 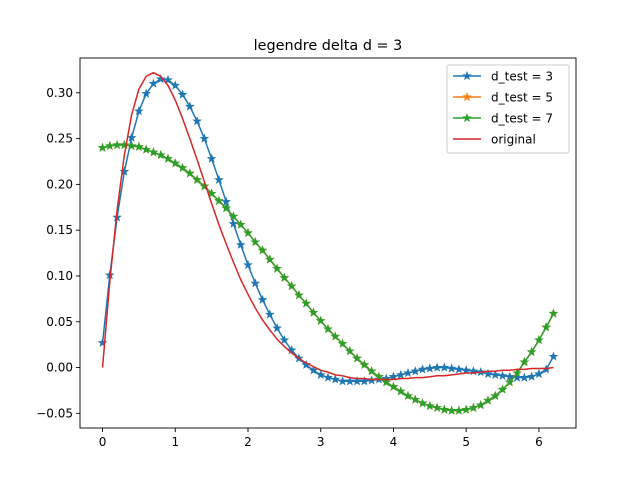 I want to click on y-tick-label: 0.10, so click(x=59, y=276).